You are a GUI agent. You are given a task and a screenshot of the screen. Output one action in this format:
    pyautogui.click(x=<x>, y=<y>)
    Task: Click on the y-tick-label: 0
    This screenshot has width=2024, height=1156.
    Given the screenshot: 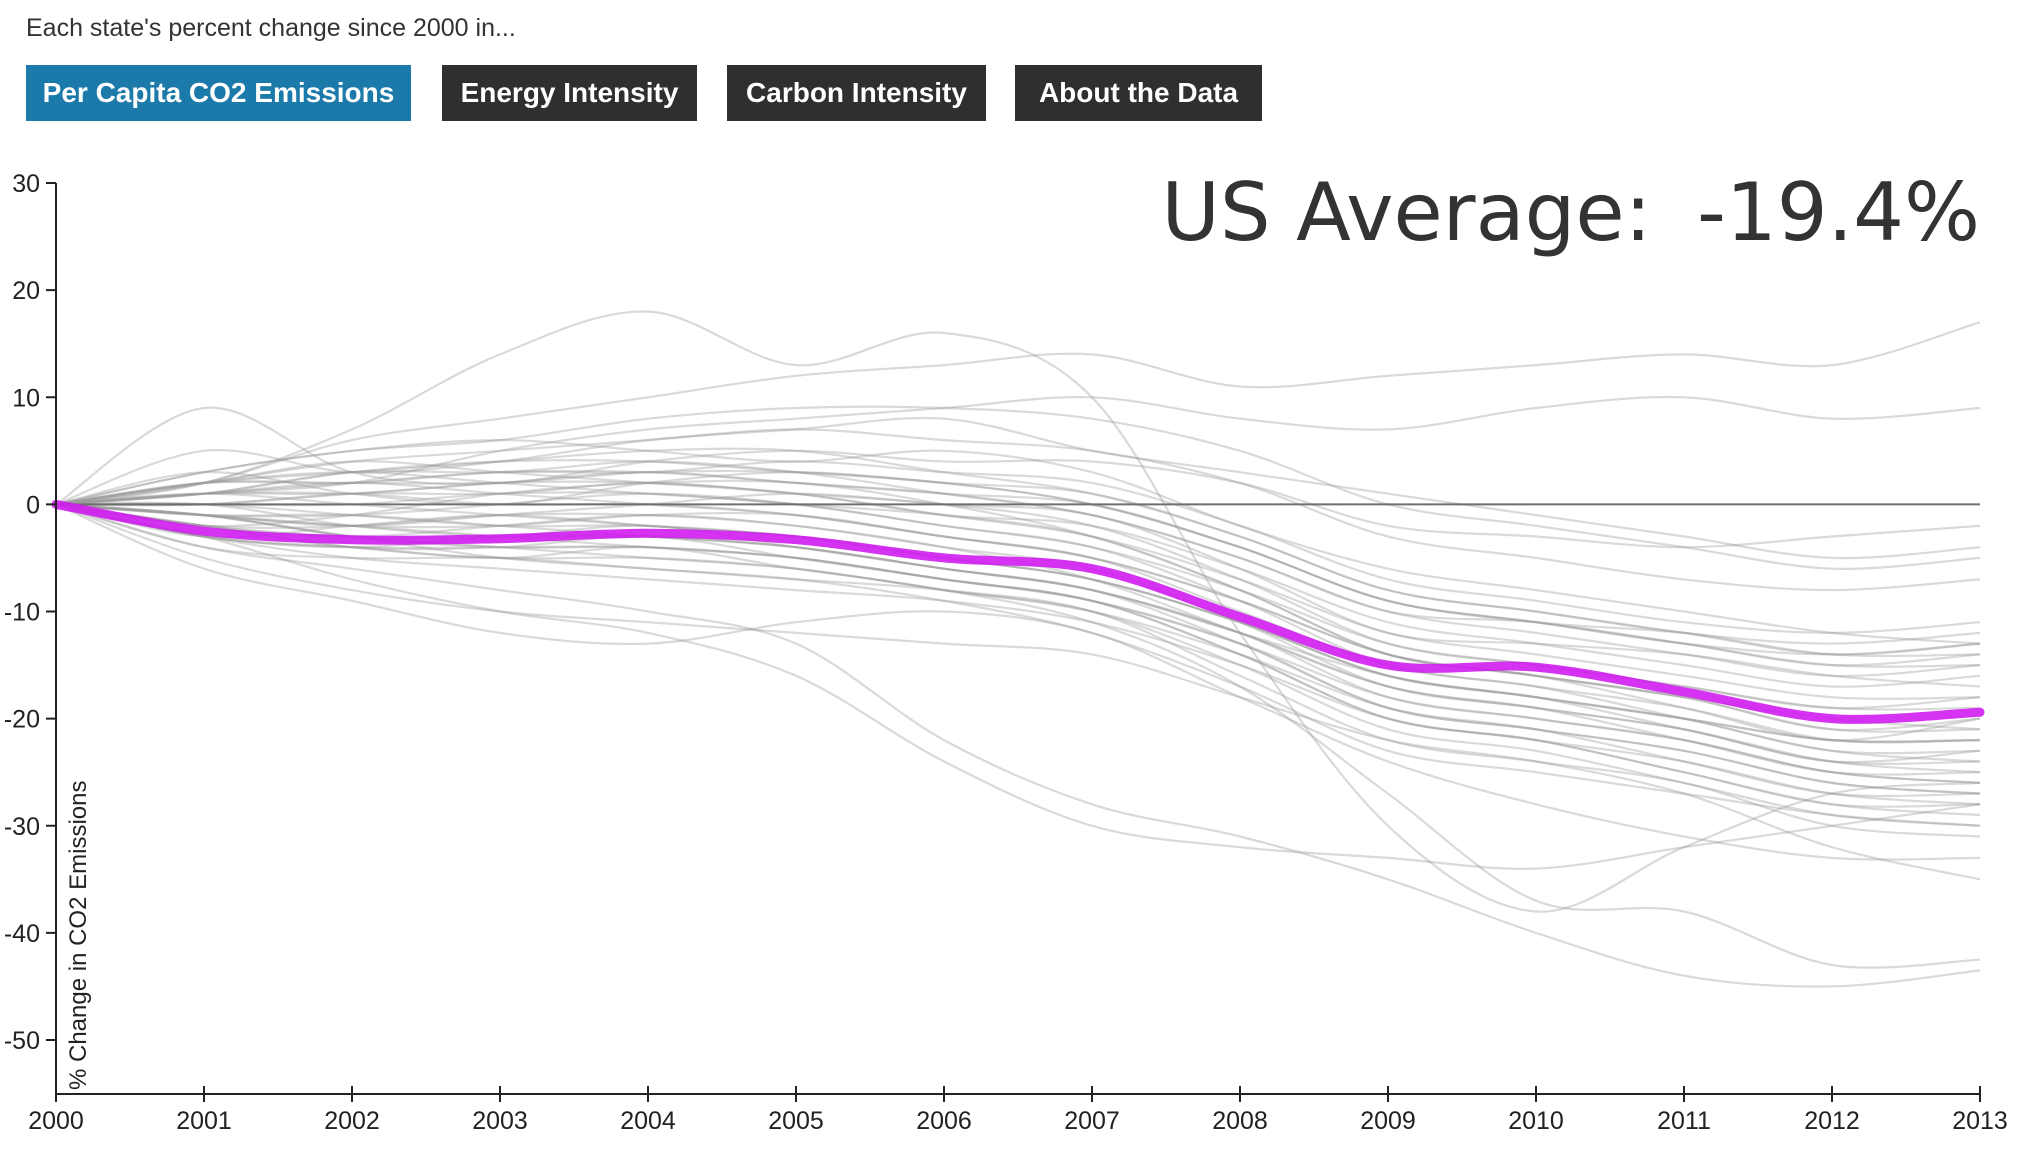 What is the action you would take?
    pyautogui.click(x=33, y=505)
    